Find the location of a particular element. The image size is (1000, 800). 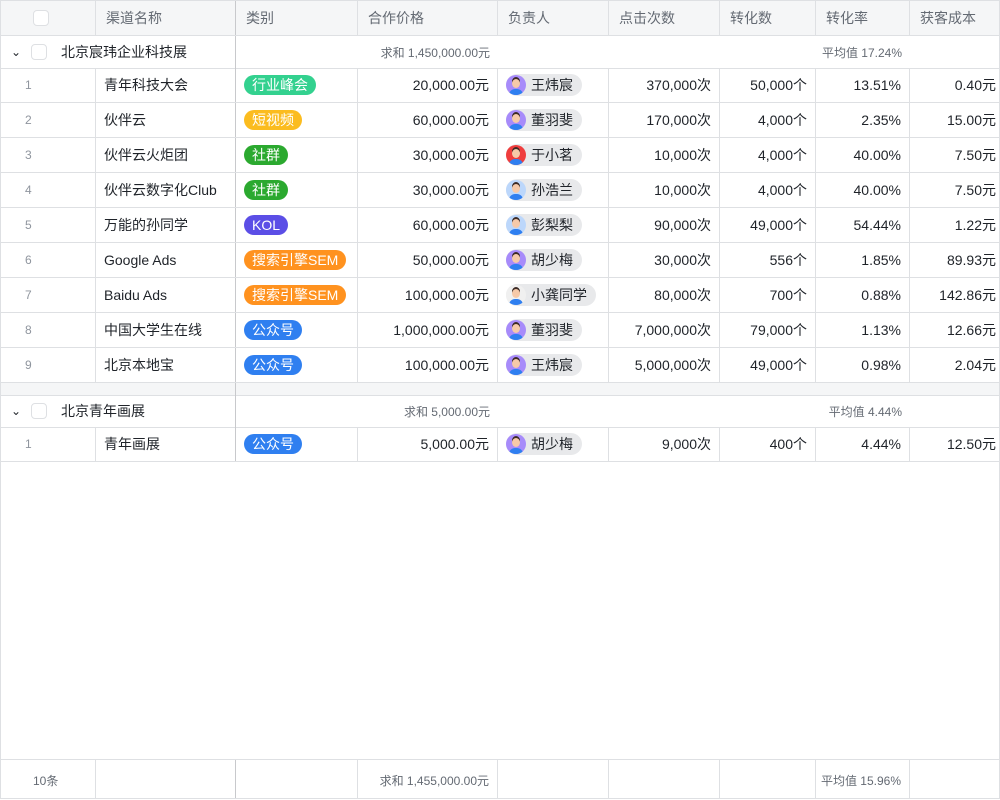

conversions-cell: 700个 is located at coordinates (768, 295).